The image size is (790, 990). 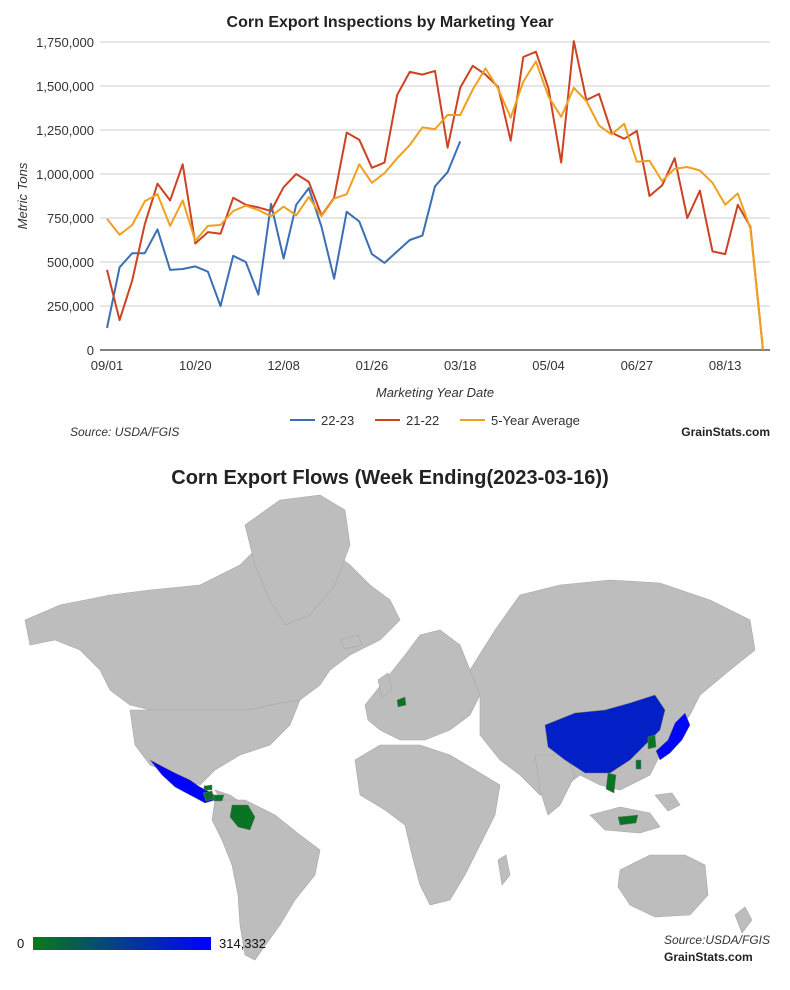 What do you see at coordinates (65, 174) in the screenshot?
I see `y-tick-label: 1,000,000` at bounding box center [65, 174].